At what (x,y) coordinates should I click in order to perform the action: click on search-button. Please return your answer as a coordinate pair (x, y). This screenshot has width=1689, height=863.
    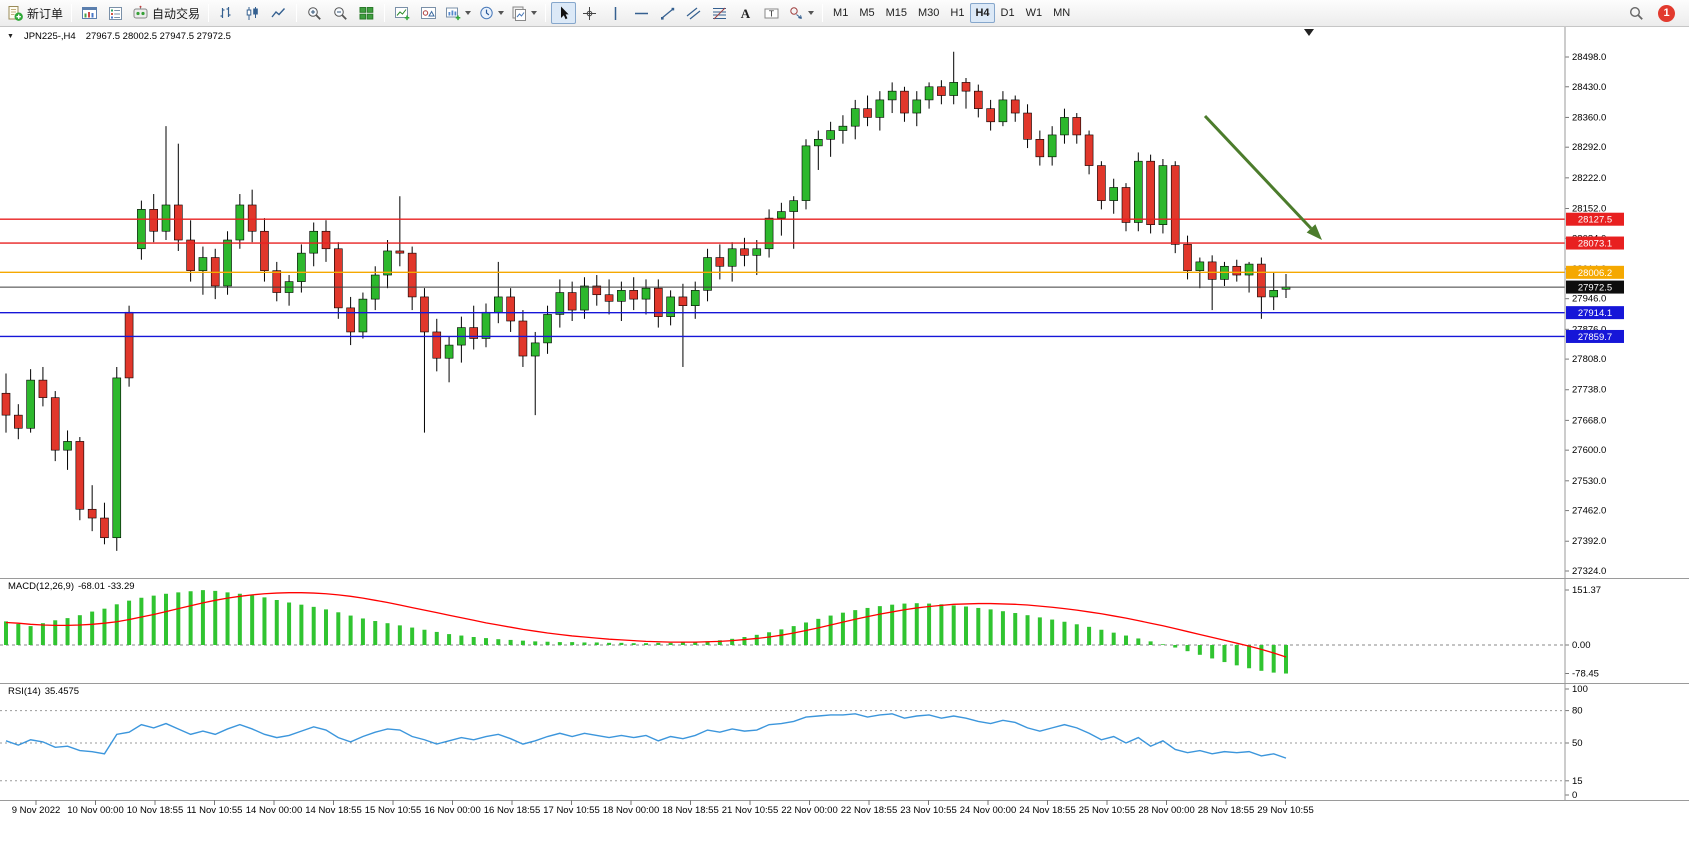
    Looking at the image, I should click on (1636, 13).